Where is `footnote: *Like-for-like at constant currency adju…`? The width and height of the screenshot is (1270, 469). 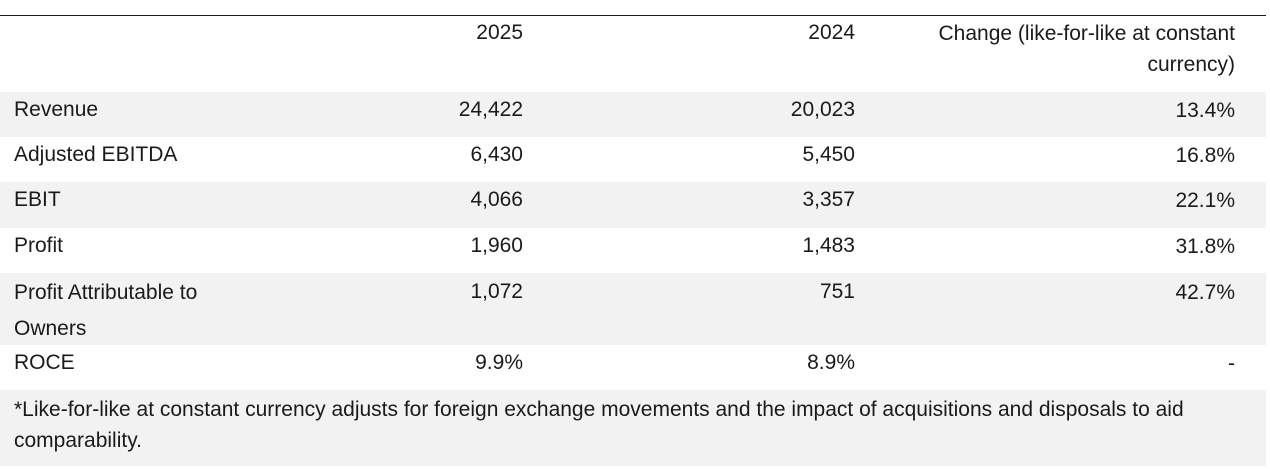
footnote: *Like-for-like at constant currency adju… is located at coordinates (599, 425).